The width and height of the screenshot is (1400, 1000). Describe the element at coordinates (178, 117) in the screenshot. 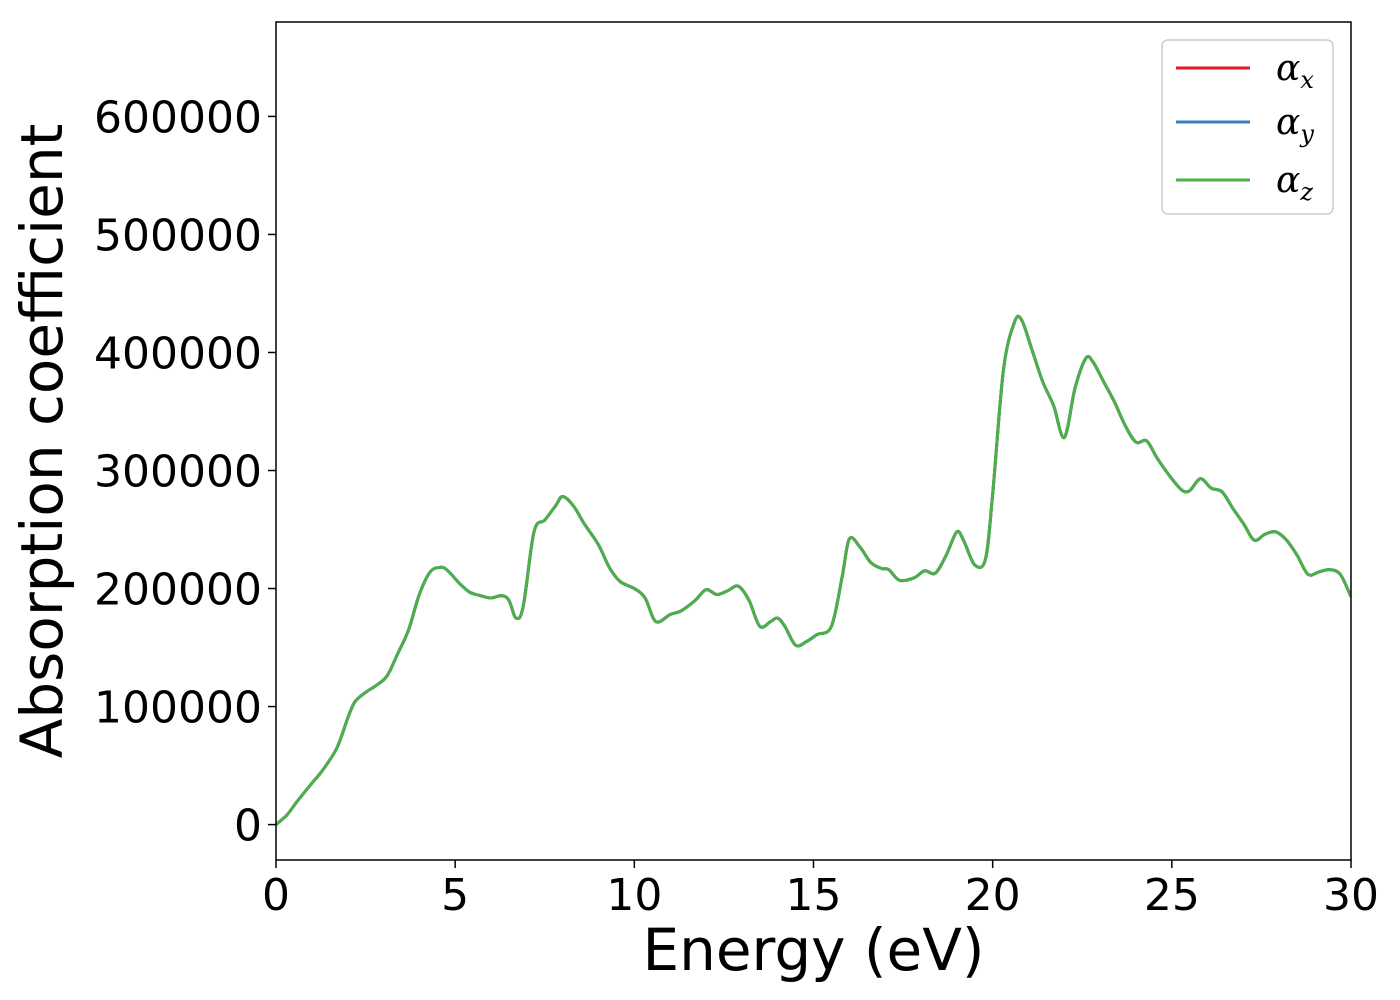

I see `y-tick-label: 600000` at that location.